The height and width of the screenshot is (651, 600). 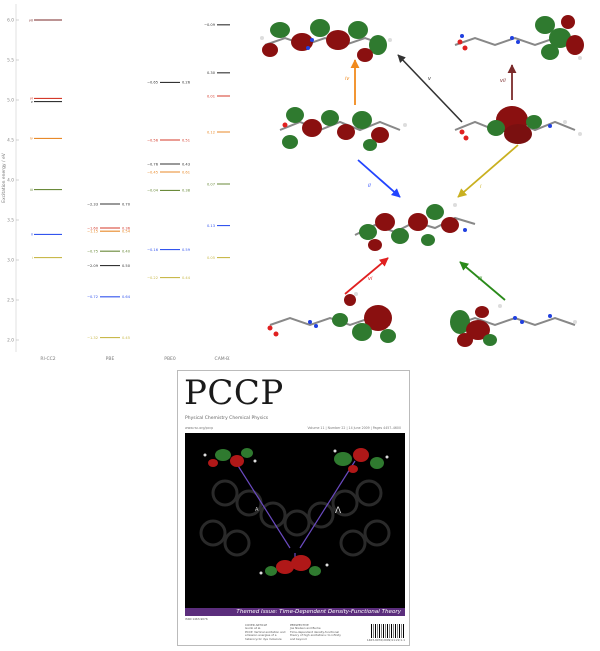 I want to click on y-tick-label: 5.5, so click(x=10, y=61).